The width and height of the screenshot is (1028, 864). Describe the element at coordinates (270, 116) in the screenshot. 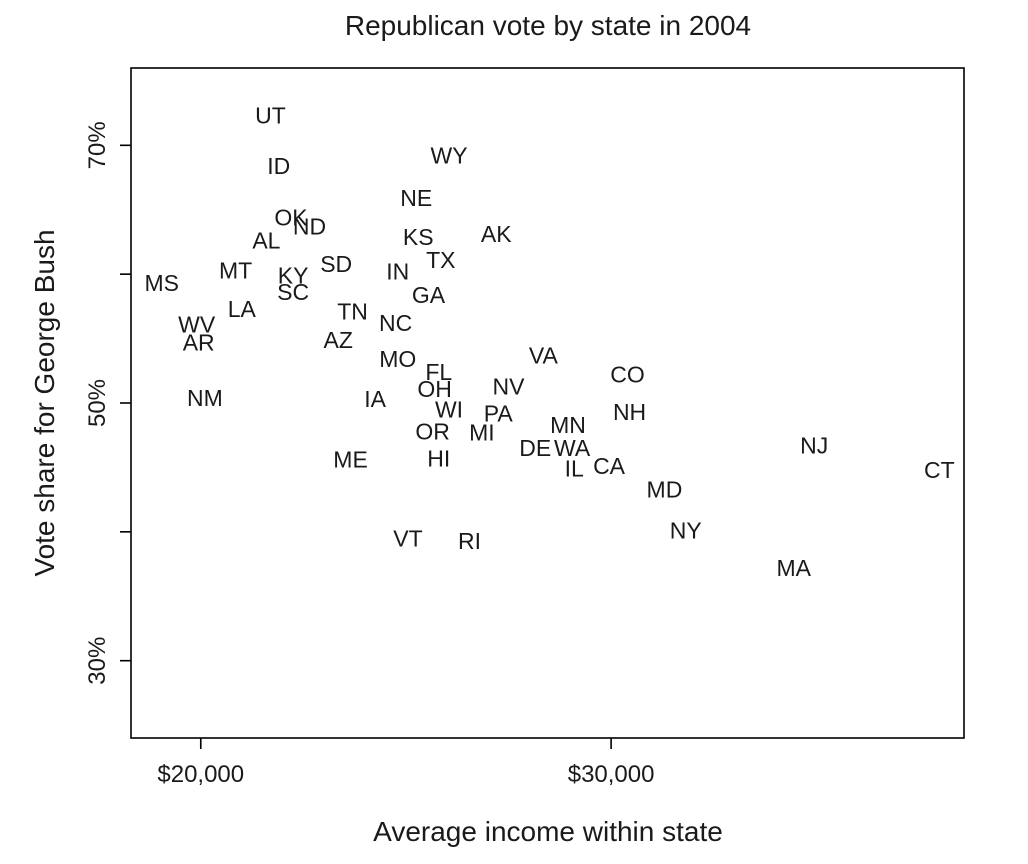

I see `state-label-ut: UT` at that location.